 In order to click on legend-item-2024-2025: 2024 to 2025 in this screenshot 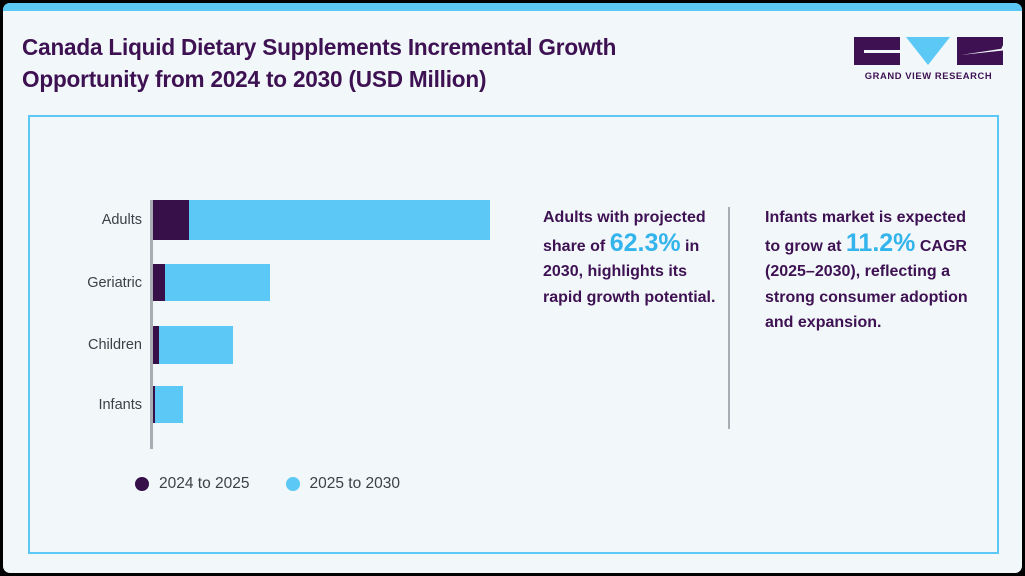, I will do `click(192, 484)`.